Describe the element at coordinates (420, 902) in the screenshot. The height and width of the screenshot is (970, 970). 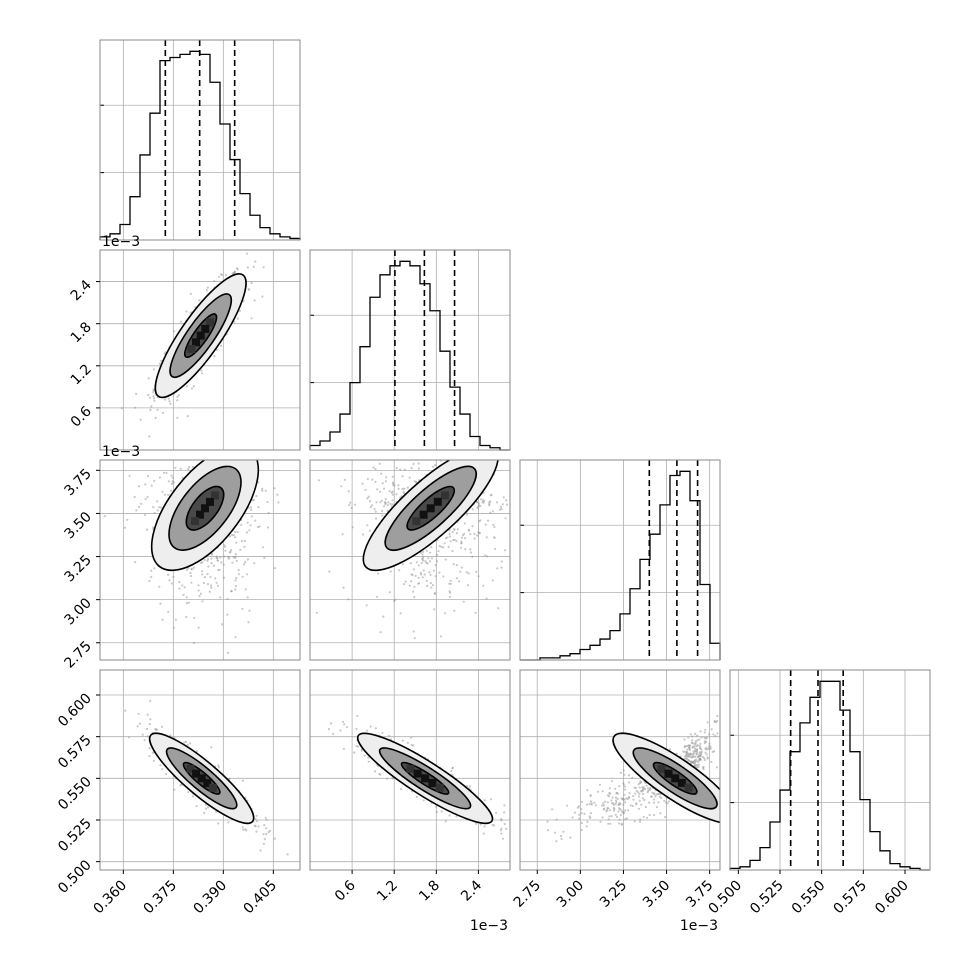
I see `x-axis-2: 0.6 1.2 1.8 2.4 1e−3` at that location.